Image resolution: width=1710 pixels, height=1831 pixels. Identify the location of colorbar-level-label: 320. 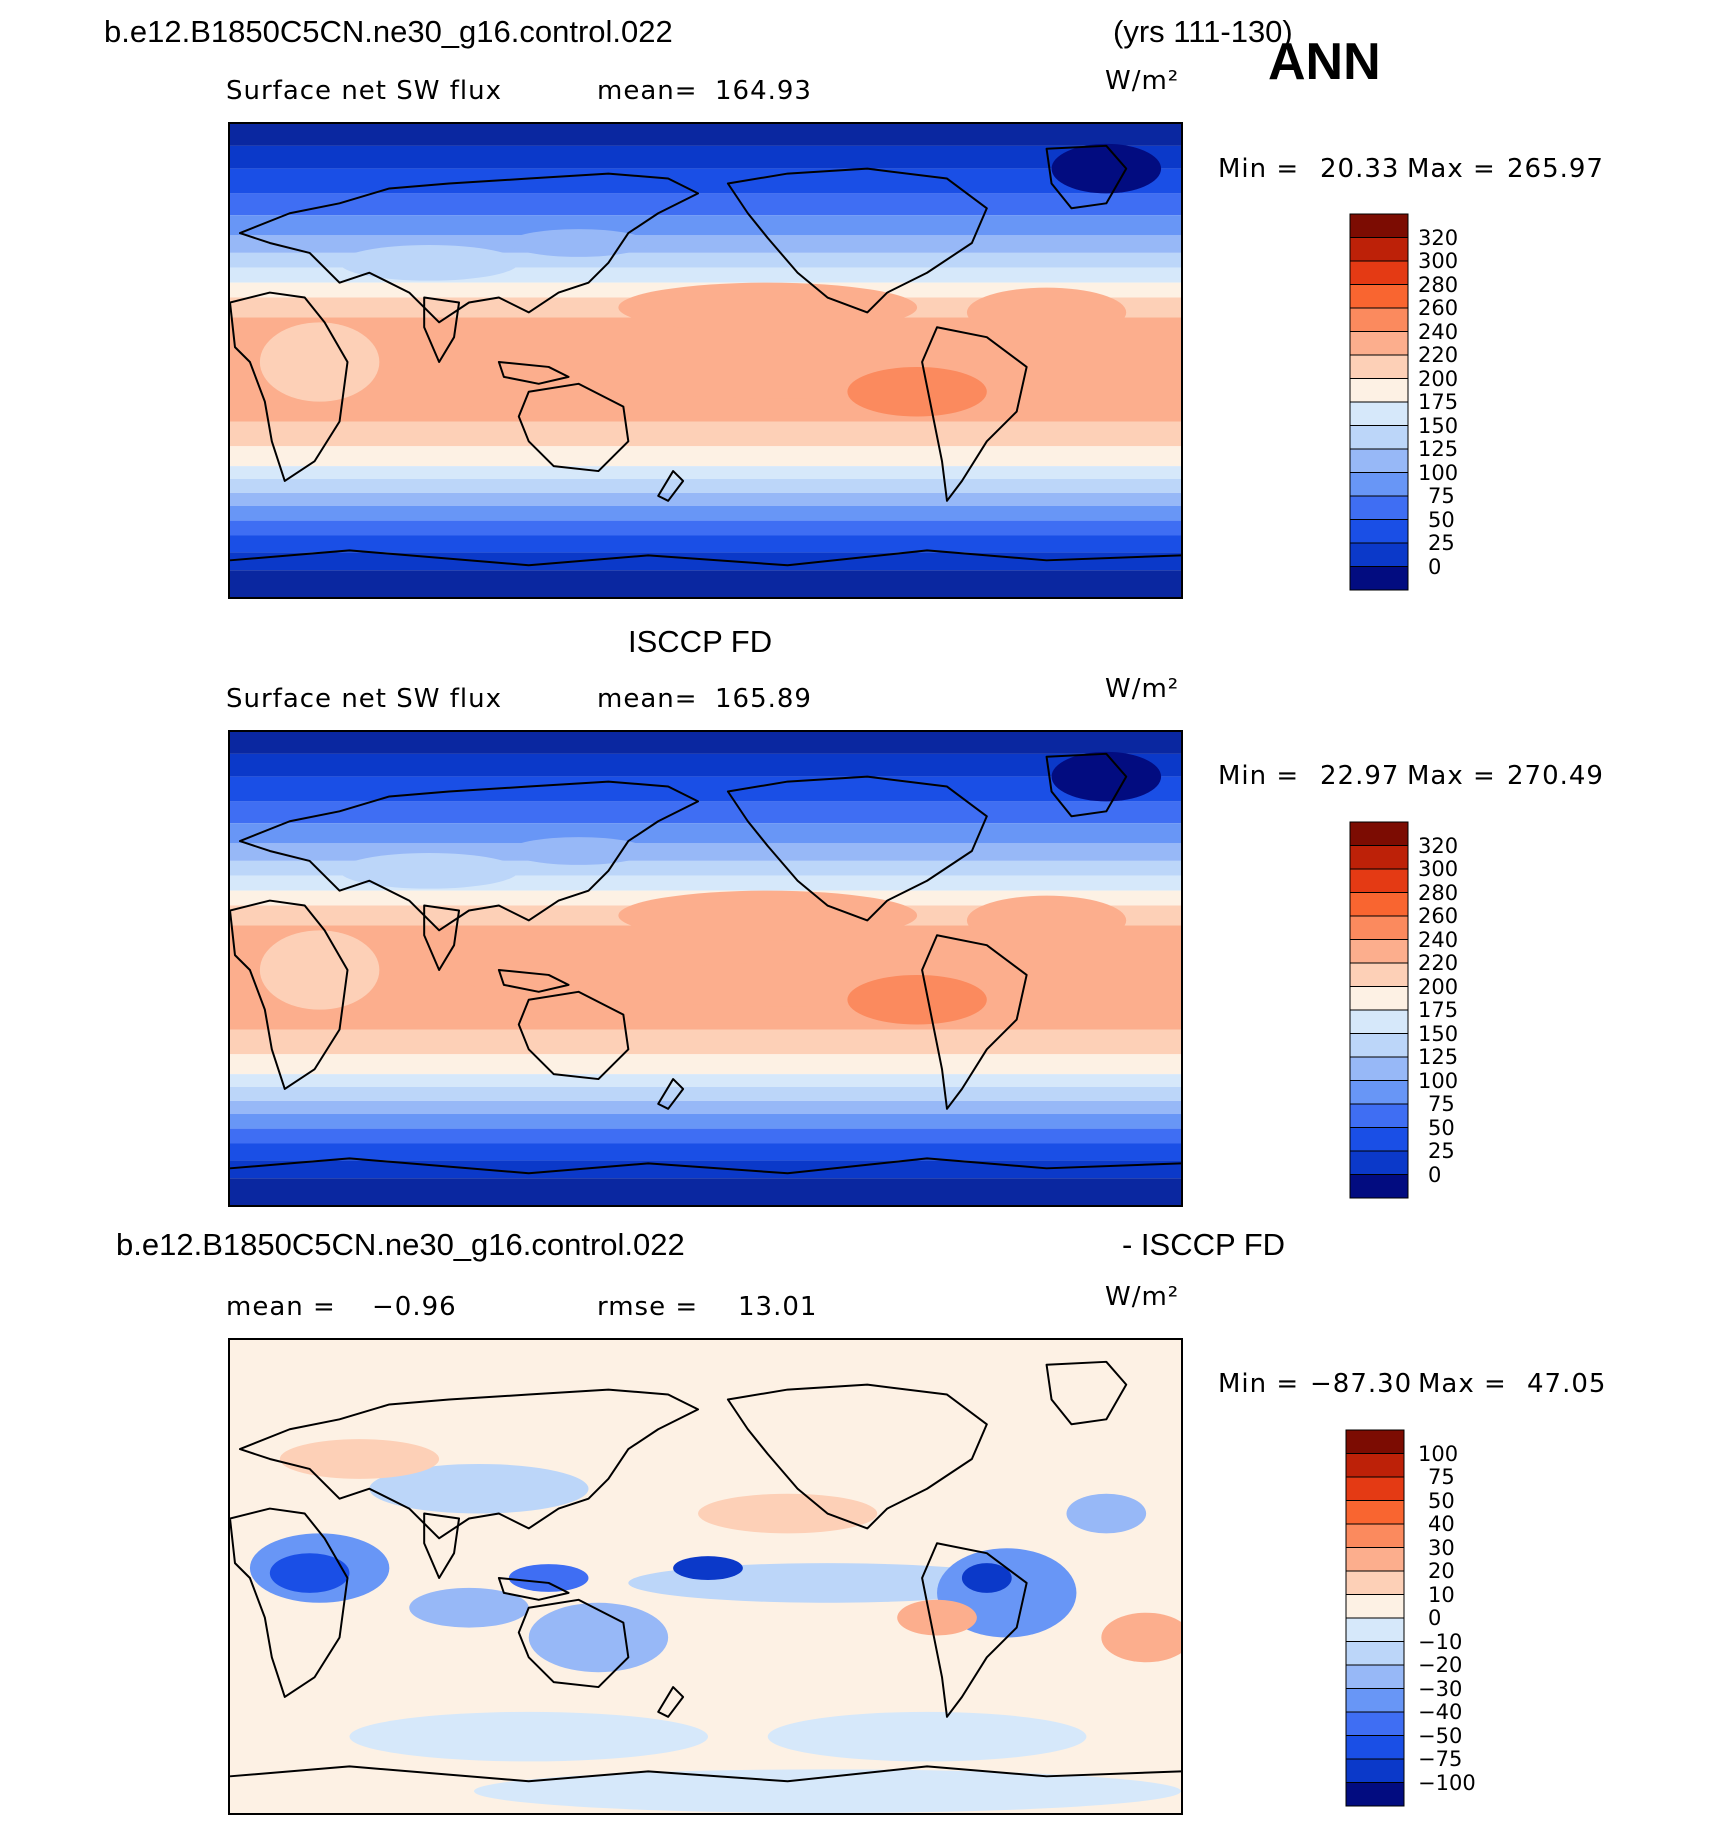
(1438, 237).